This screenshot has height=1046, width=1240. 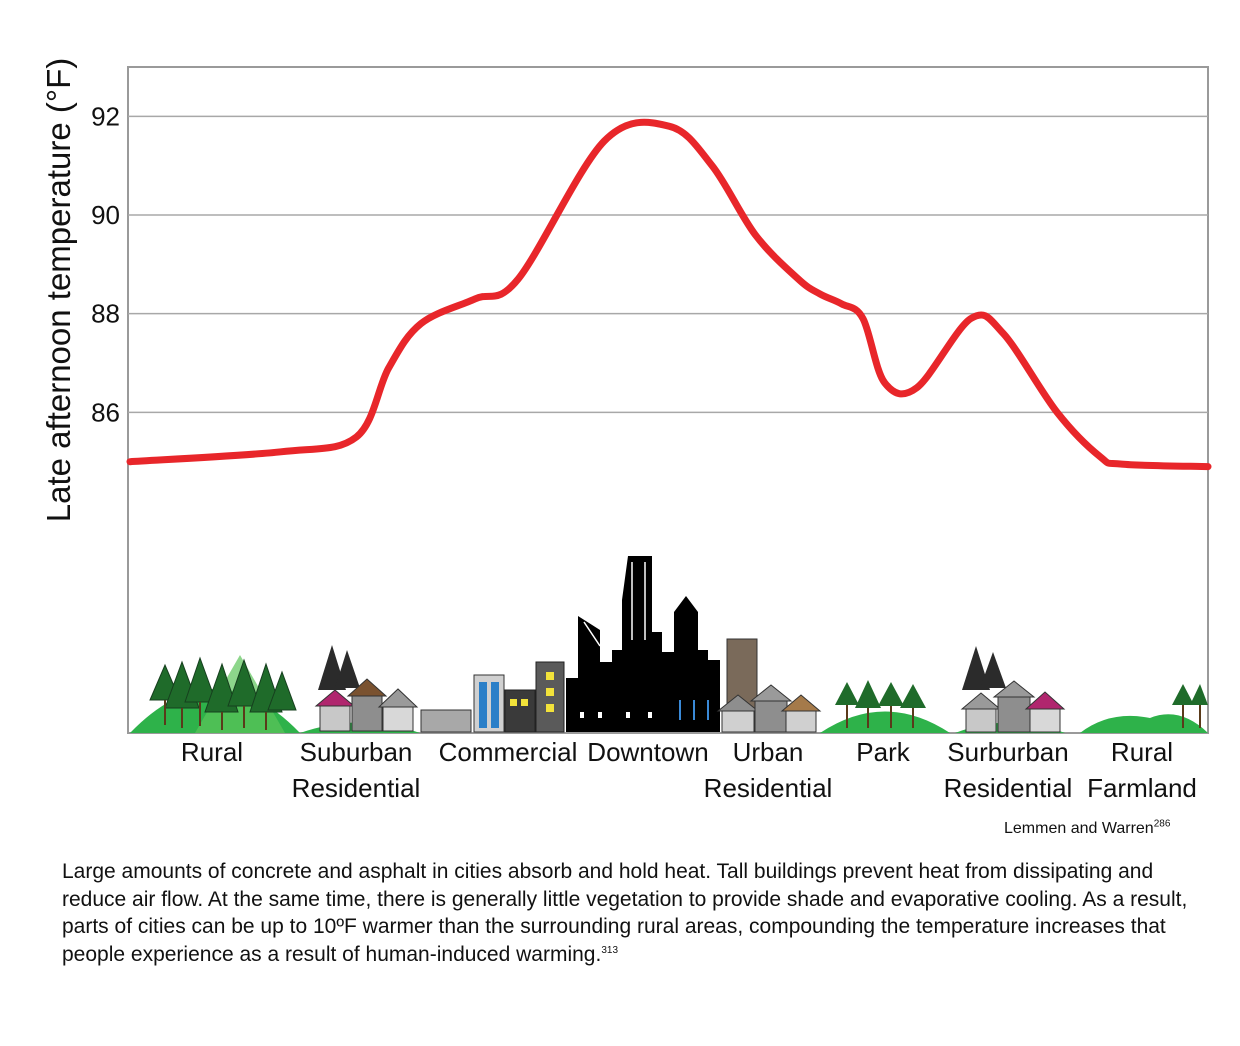 I want to click on x-category-label-line: Park, so click(x=883, y=752).